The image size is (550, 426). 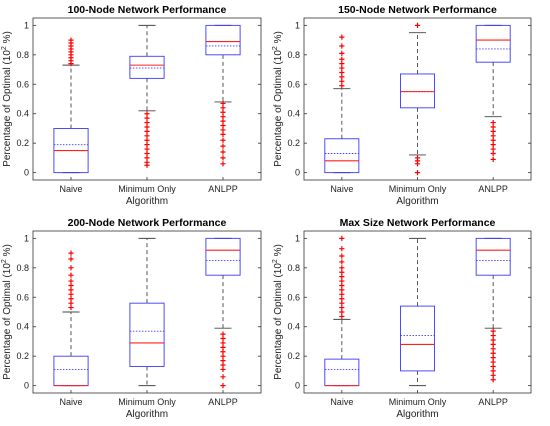 What do you see at coordinates (417, 10) in the screenshot?
I see `chart-title: 150-Node Network Performance` at bounding box center [417, 10].